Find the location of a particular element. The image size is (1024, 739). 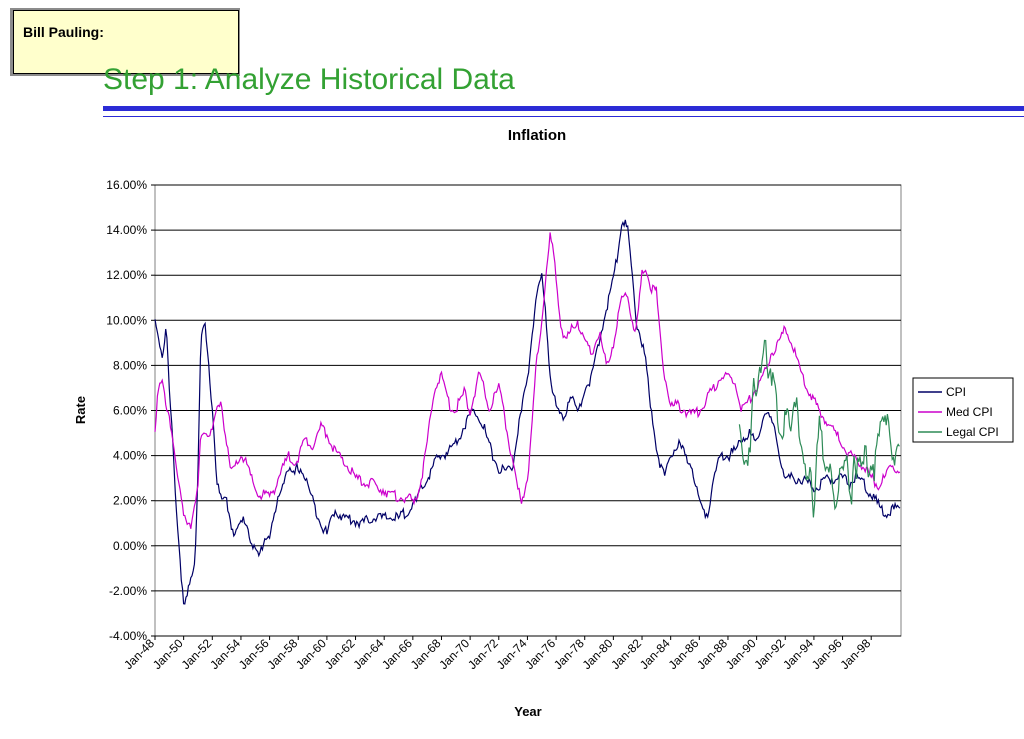

x-tick-label: Jan-54 is located at coordinates (225, 654).